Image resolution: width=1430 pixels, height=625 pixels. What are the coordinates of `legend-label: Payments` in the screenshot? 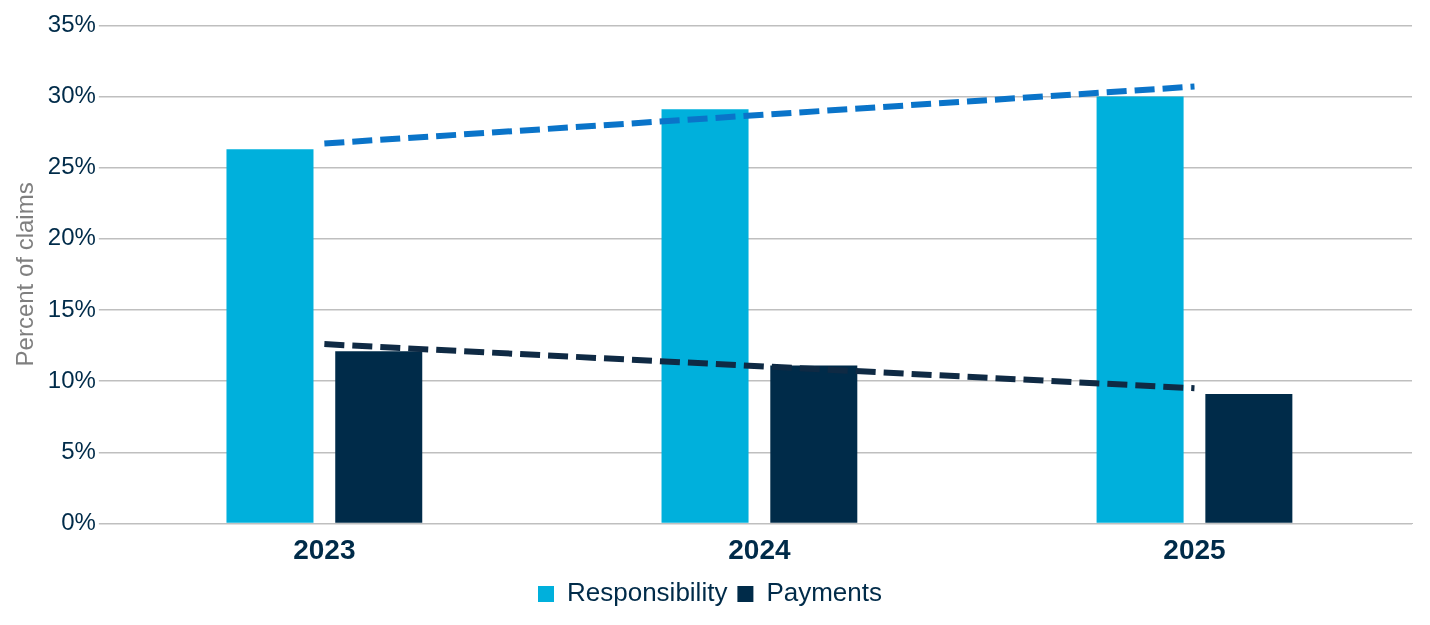 It's located at (824, 592).